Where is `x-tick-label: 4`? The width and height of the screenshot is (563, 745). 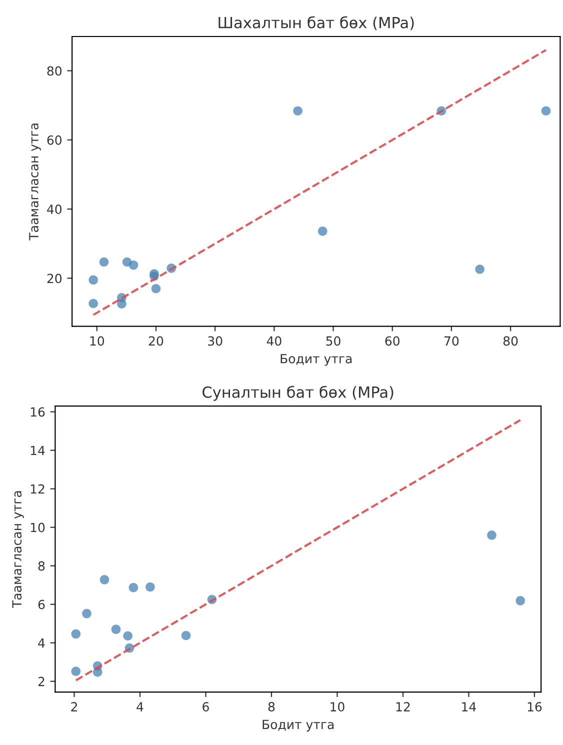
x-tick-label: 4 is located at coordinates (140, 707).